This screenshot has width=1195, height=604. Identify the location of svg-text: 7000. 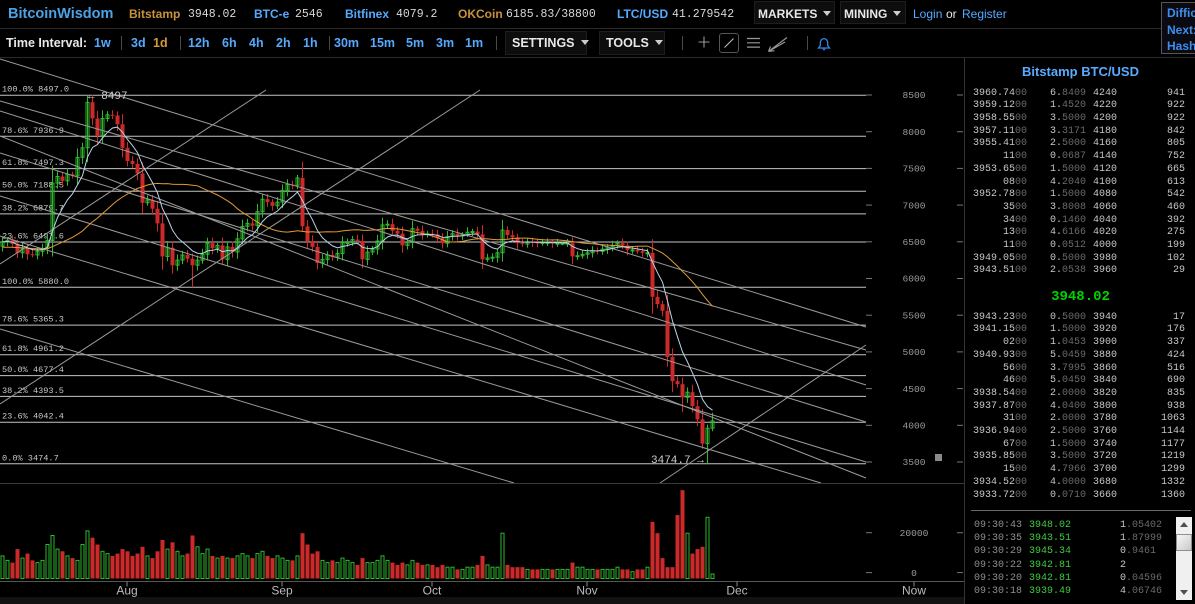
(913, 205).